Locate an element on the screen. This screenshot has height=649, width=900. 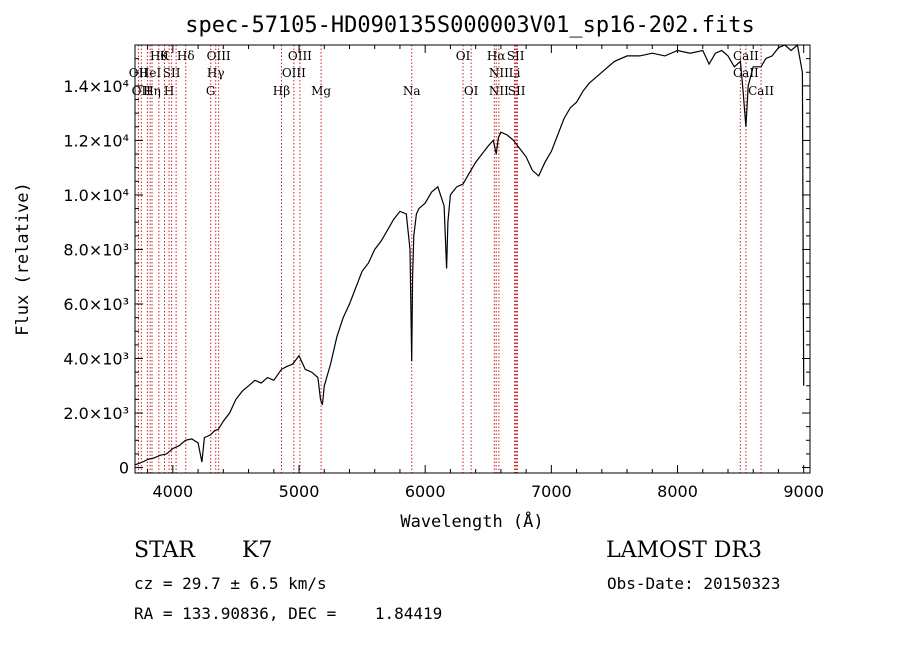
line-marker-label: K is located at coordinates (165, 56).